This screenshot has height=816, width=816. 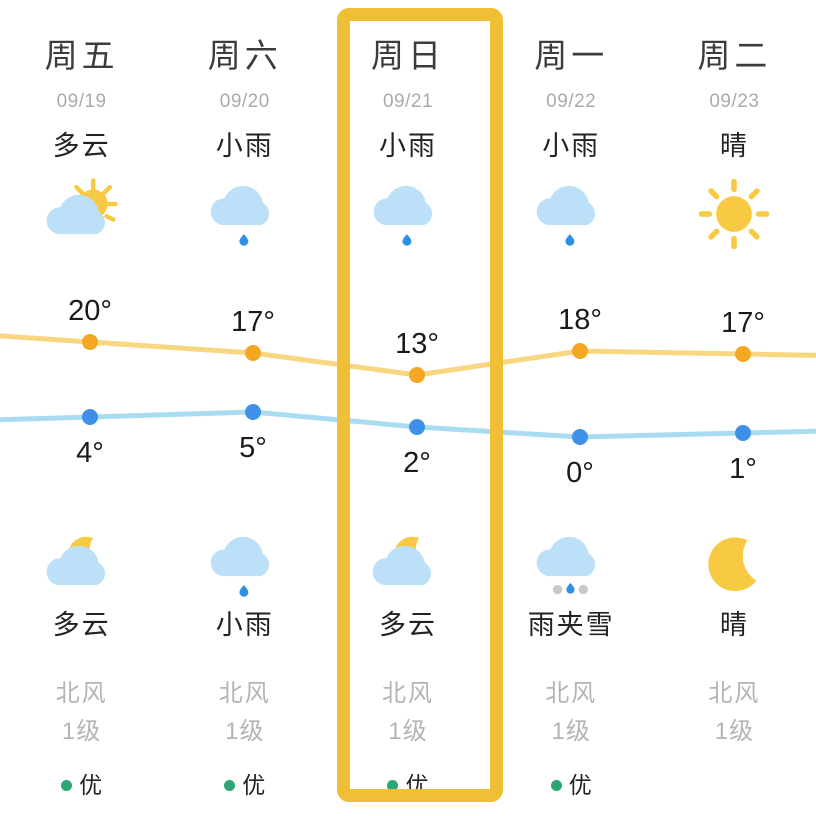 I want to click on cloud-sleet-icon, so click(x=571, y=565).